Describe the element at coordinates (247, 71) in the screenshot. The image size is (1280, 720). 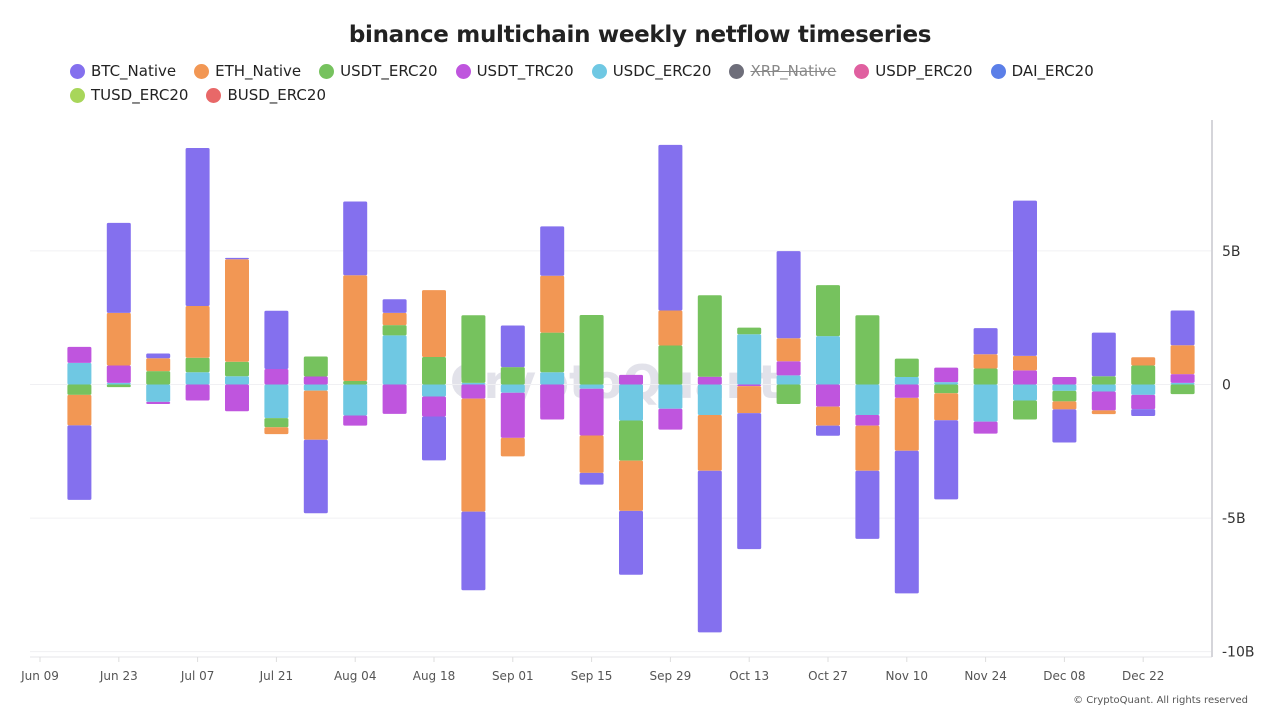
I see `legend-item-eth_native: ETH_Native` at that location.